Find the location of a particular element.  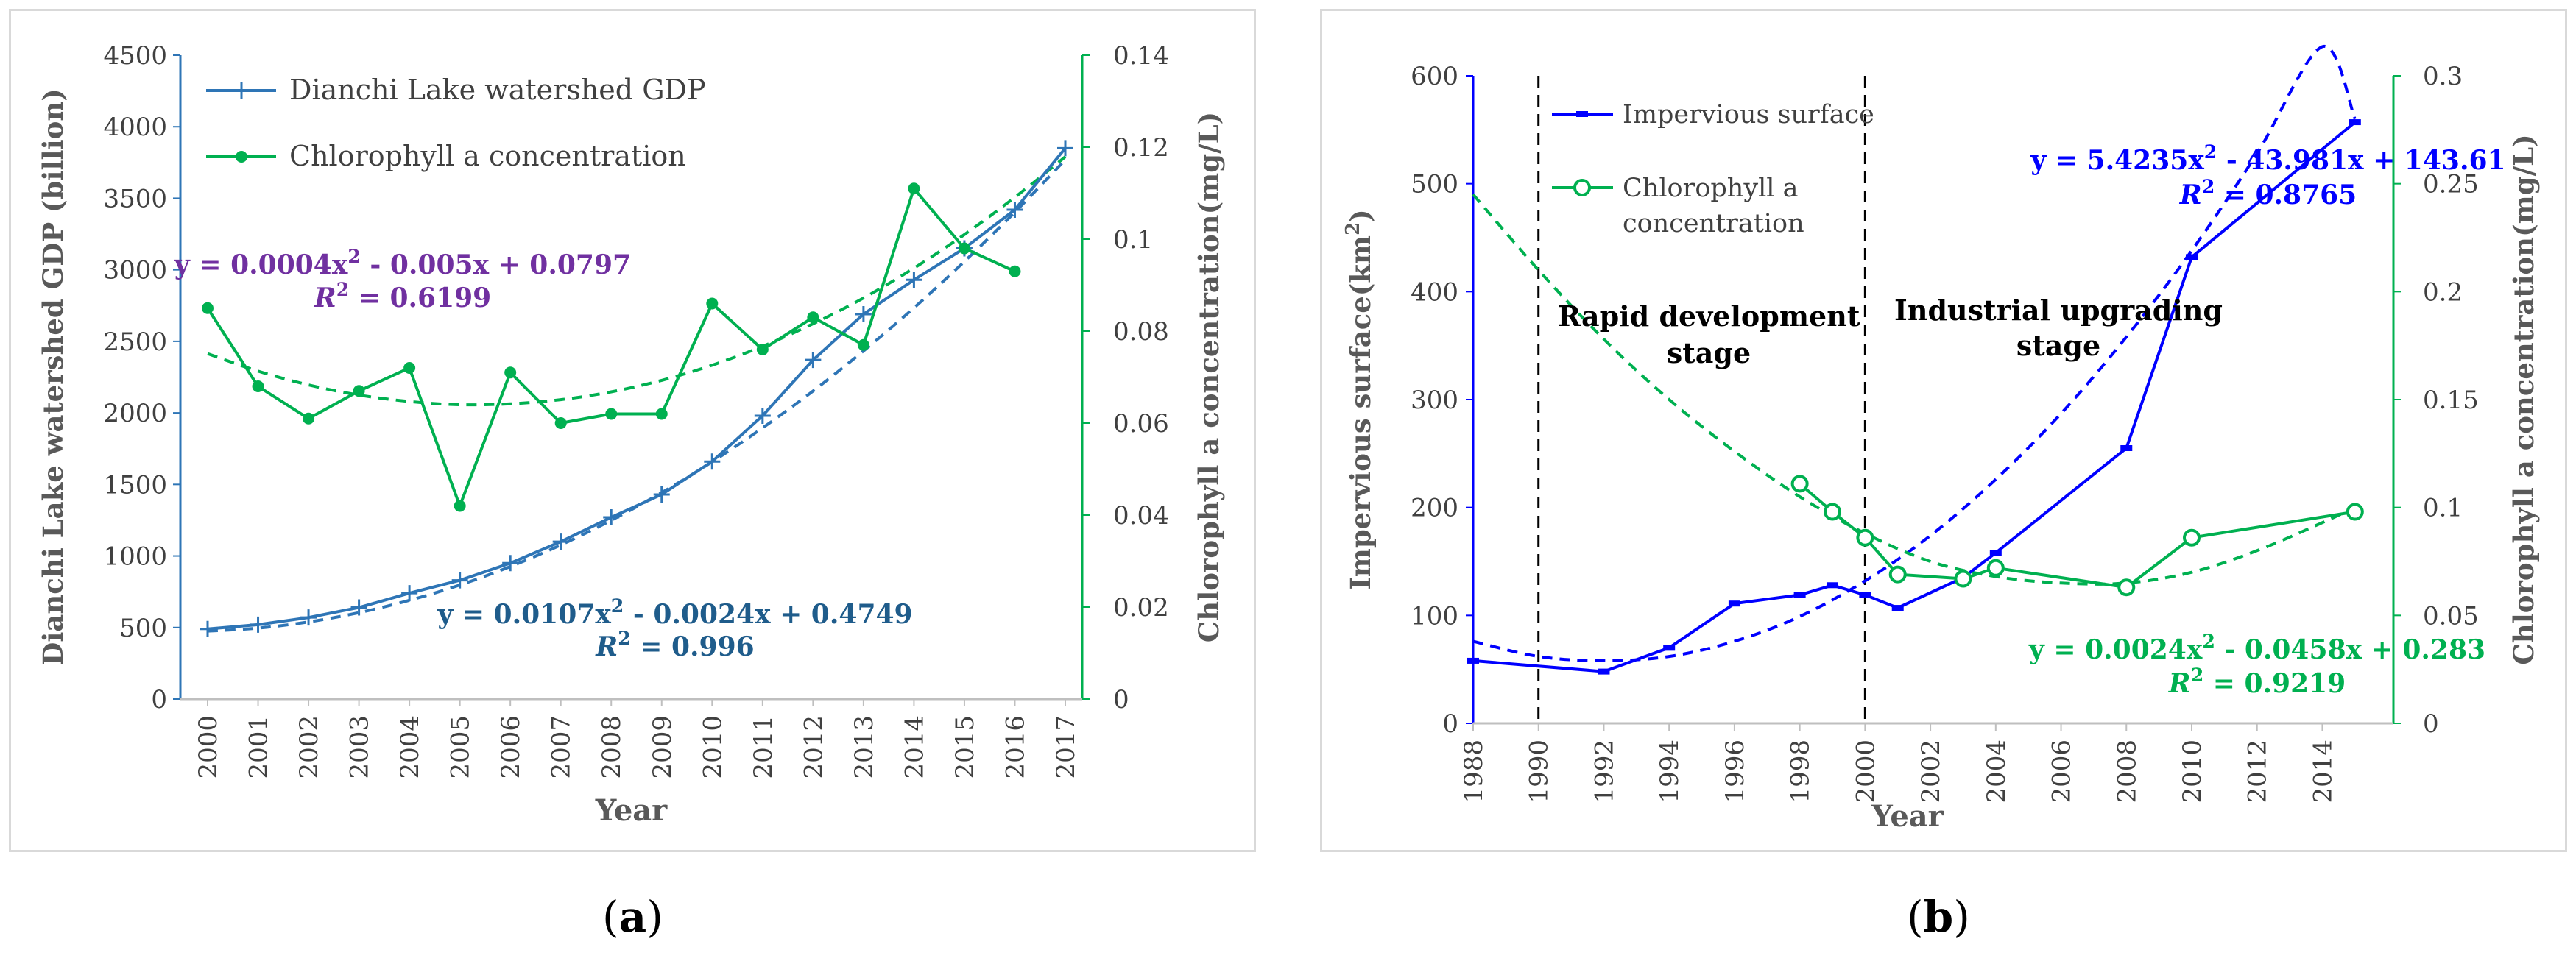

caption-b: (b) is located at coordinates (1938, 917).